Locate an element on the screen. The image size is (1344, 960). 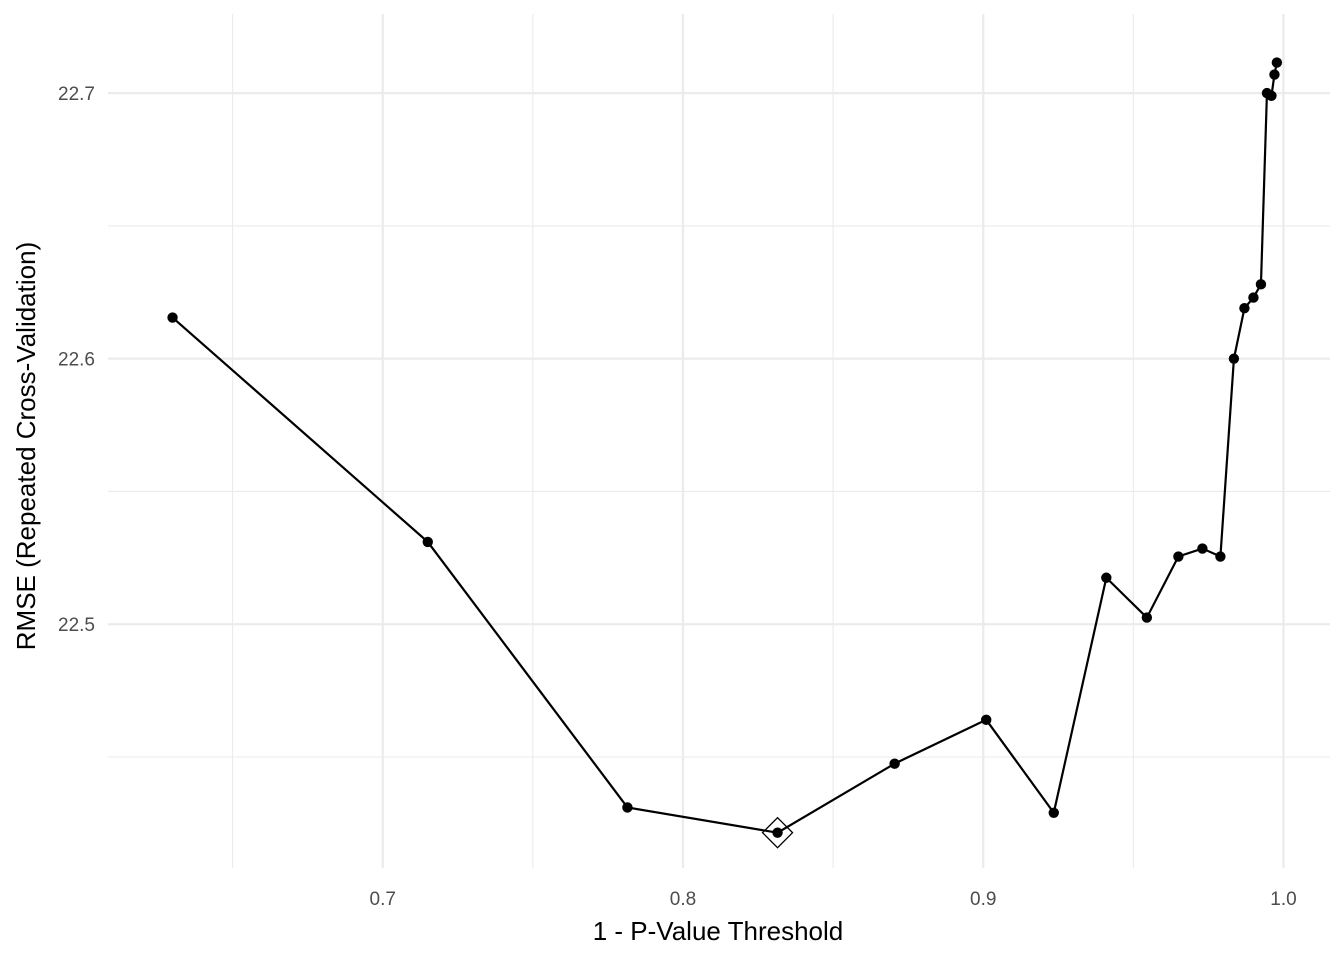
x-tick-label: 0.7 is located at coordinates (383, 899).